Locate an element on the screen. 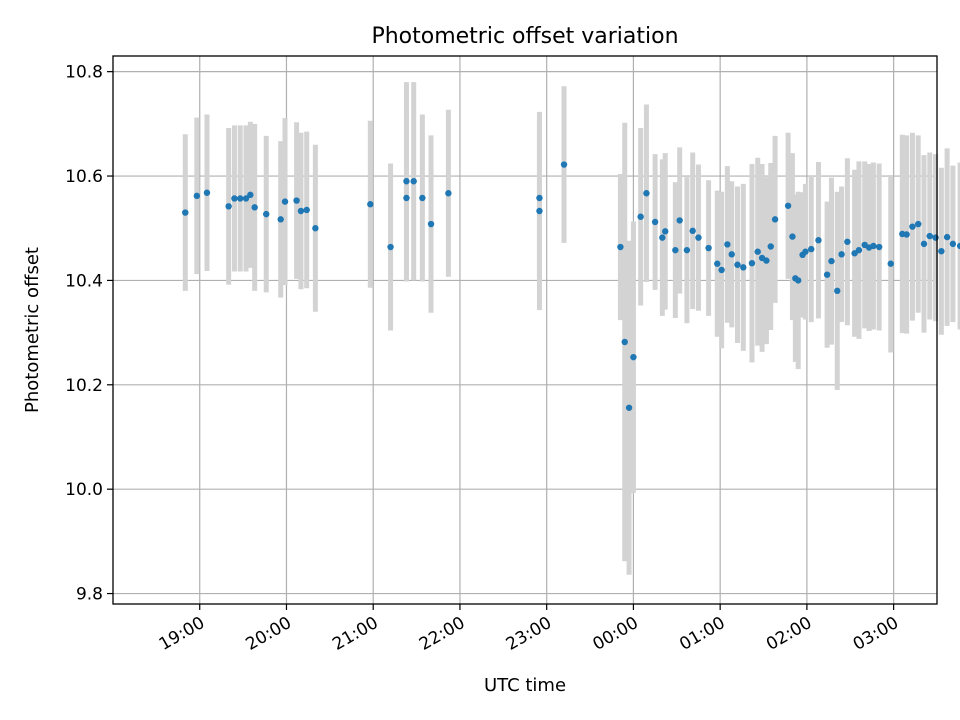 The image size is (960, 720). y-axis: 9.8 10.0 10.2 10.4 10.6 10.8 is located at coordinates (89, 334).